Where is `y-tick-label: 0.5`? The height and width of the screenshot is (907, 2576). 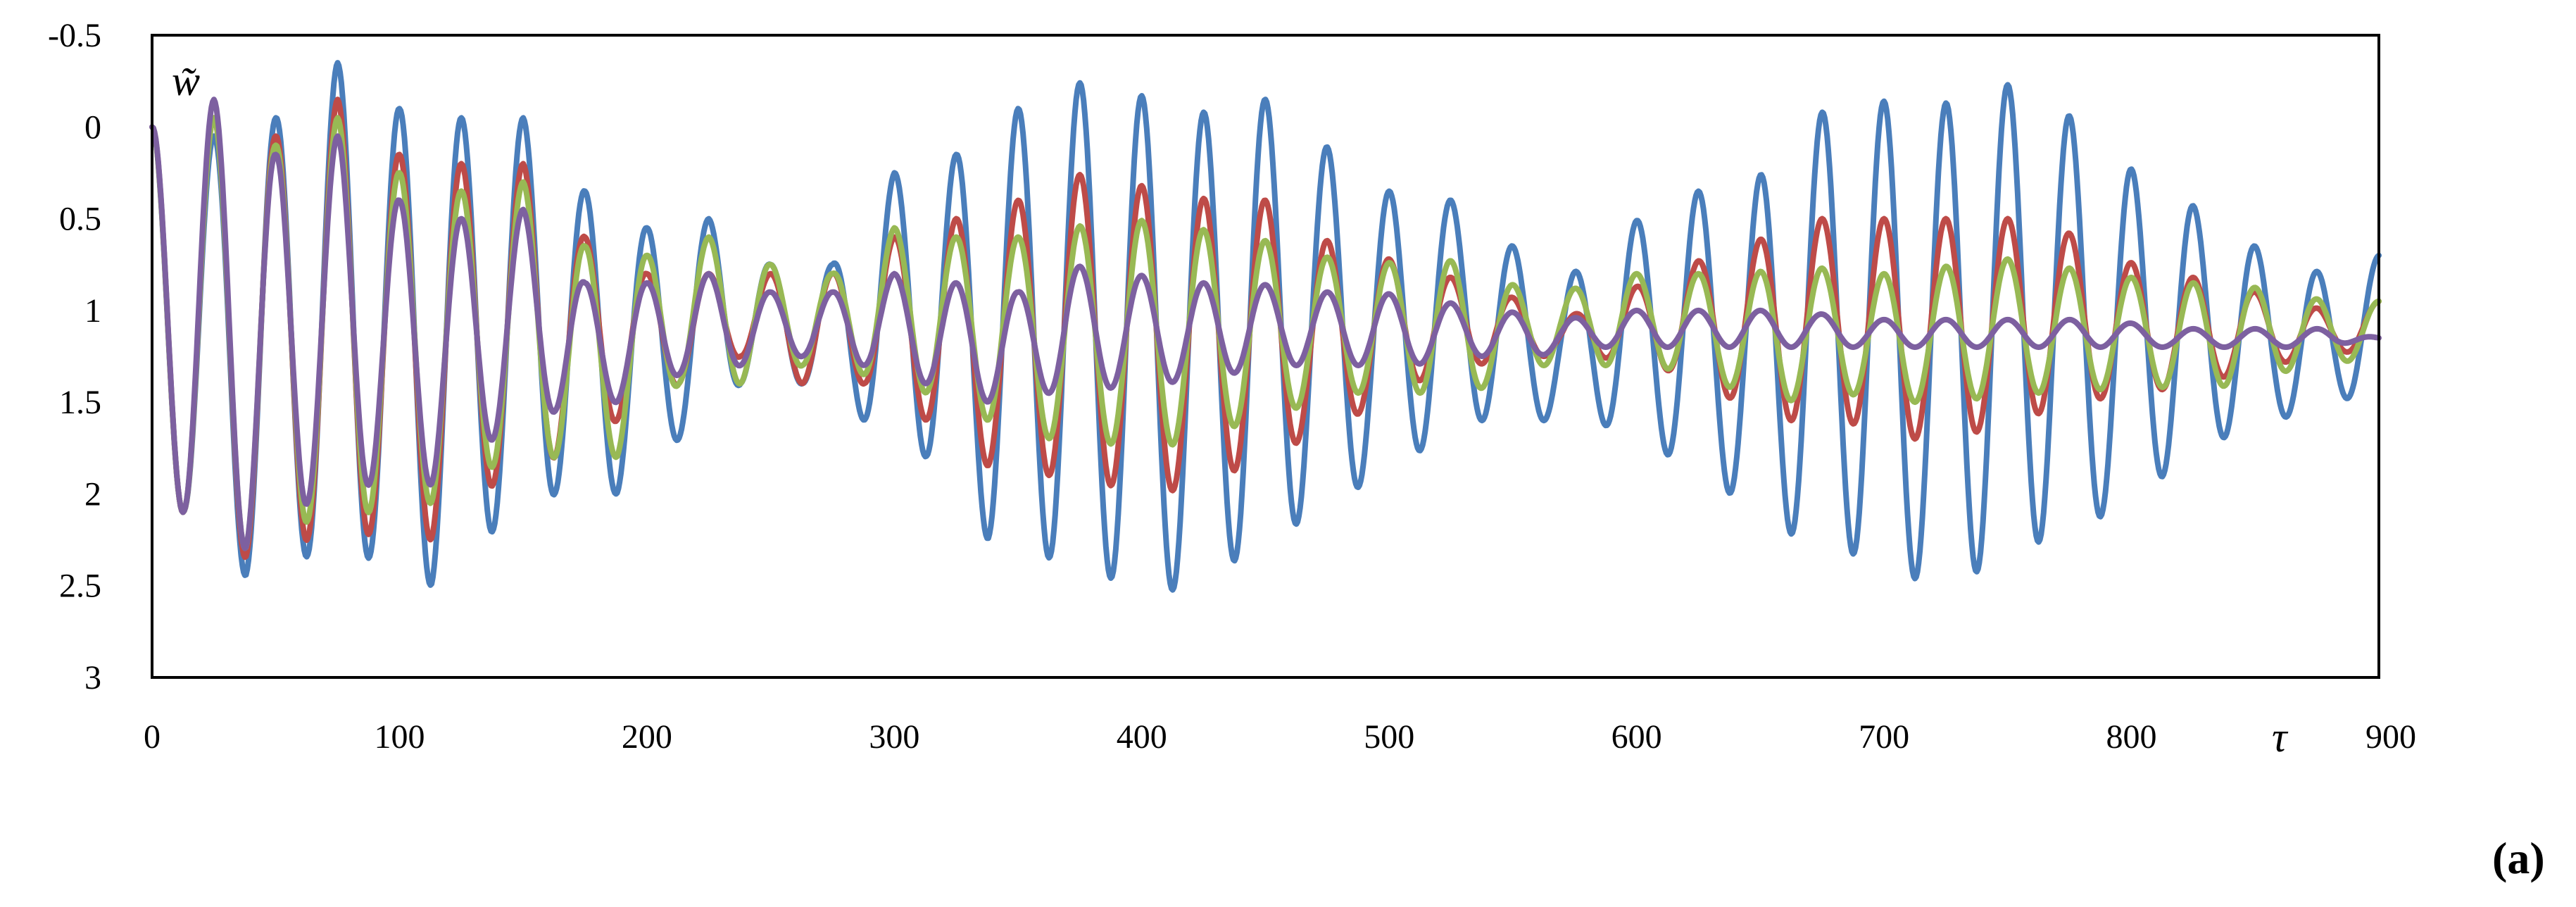
y-tick-label: 0.5 is located at coordinates (80, 219).